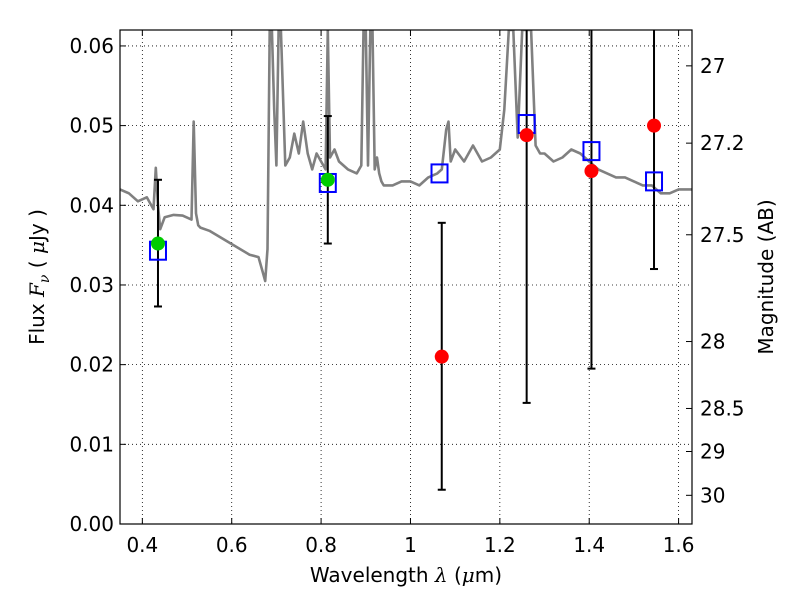  What do you see at coordinates (722, 235) in the screenshot?
I see `magnitude-tick-label: 27.5` at bounding box center [722, 235].